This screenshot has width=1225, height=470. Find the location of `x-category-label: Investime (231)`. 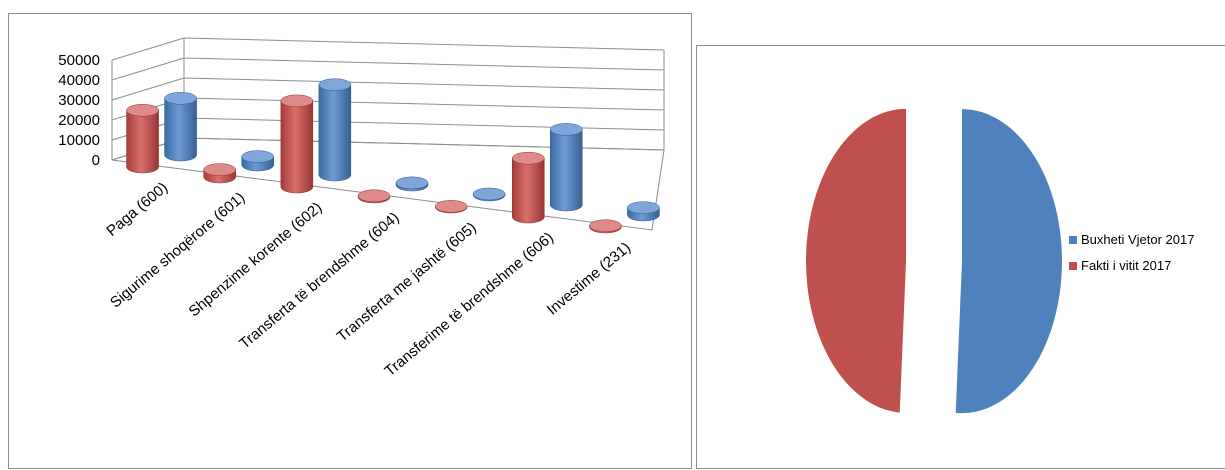

x-category-label: Investime (231) is located at coordinates (589, 278).